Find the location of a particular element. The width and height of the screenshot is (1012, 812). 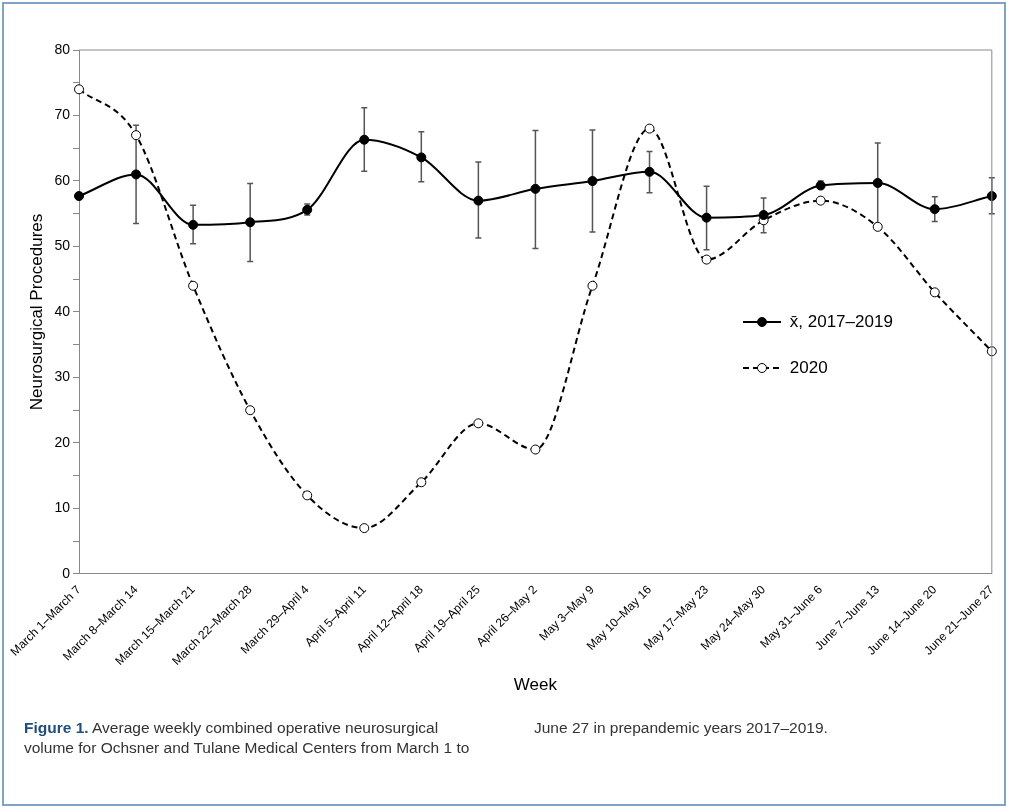

text: Figure 1. Average weekly combined operative neurosurgical volume for Ochsner and Tulane Medical Centers from March 1 to June 27 in prepandemic years 2017–2019. is located at coordinates (426, 738).